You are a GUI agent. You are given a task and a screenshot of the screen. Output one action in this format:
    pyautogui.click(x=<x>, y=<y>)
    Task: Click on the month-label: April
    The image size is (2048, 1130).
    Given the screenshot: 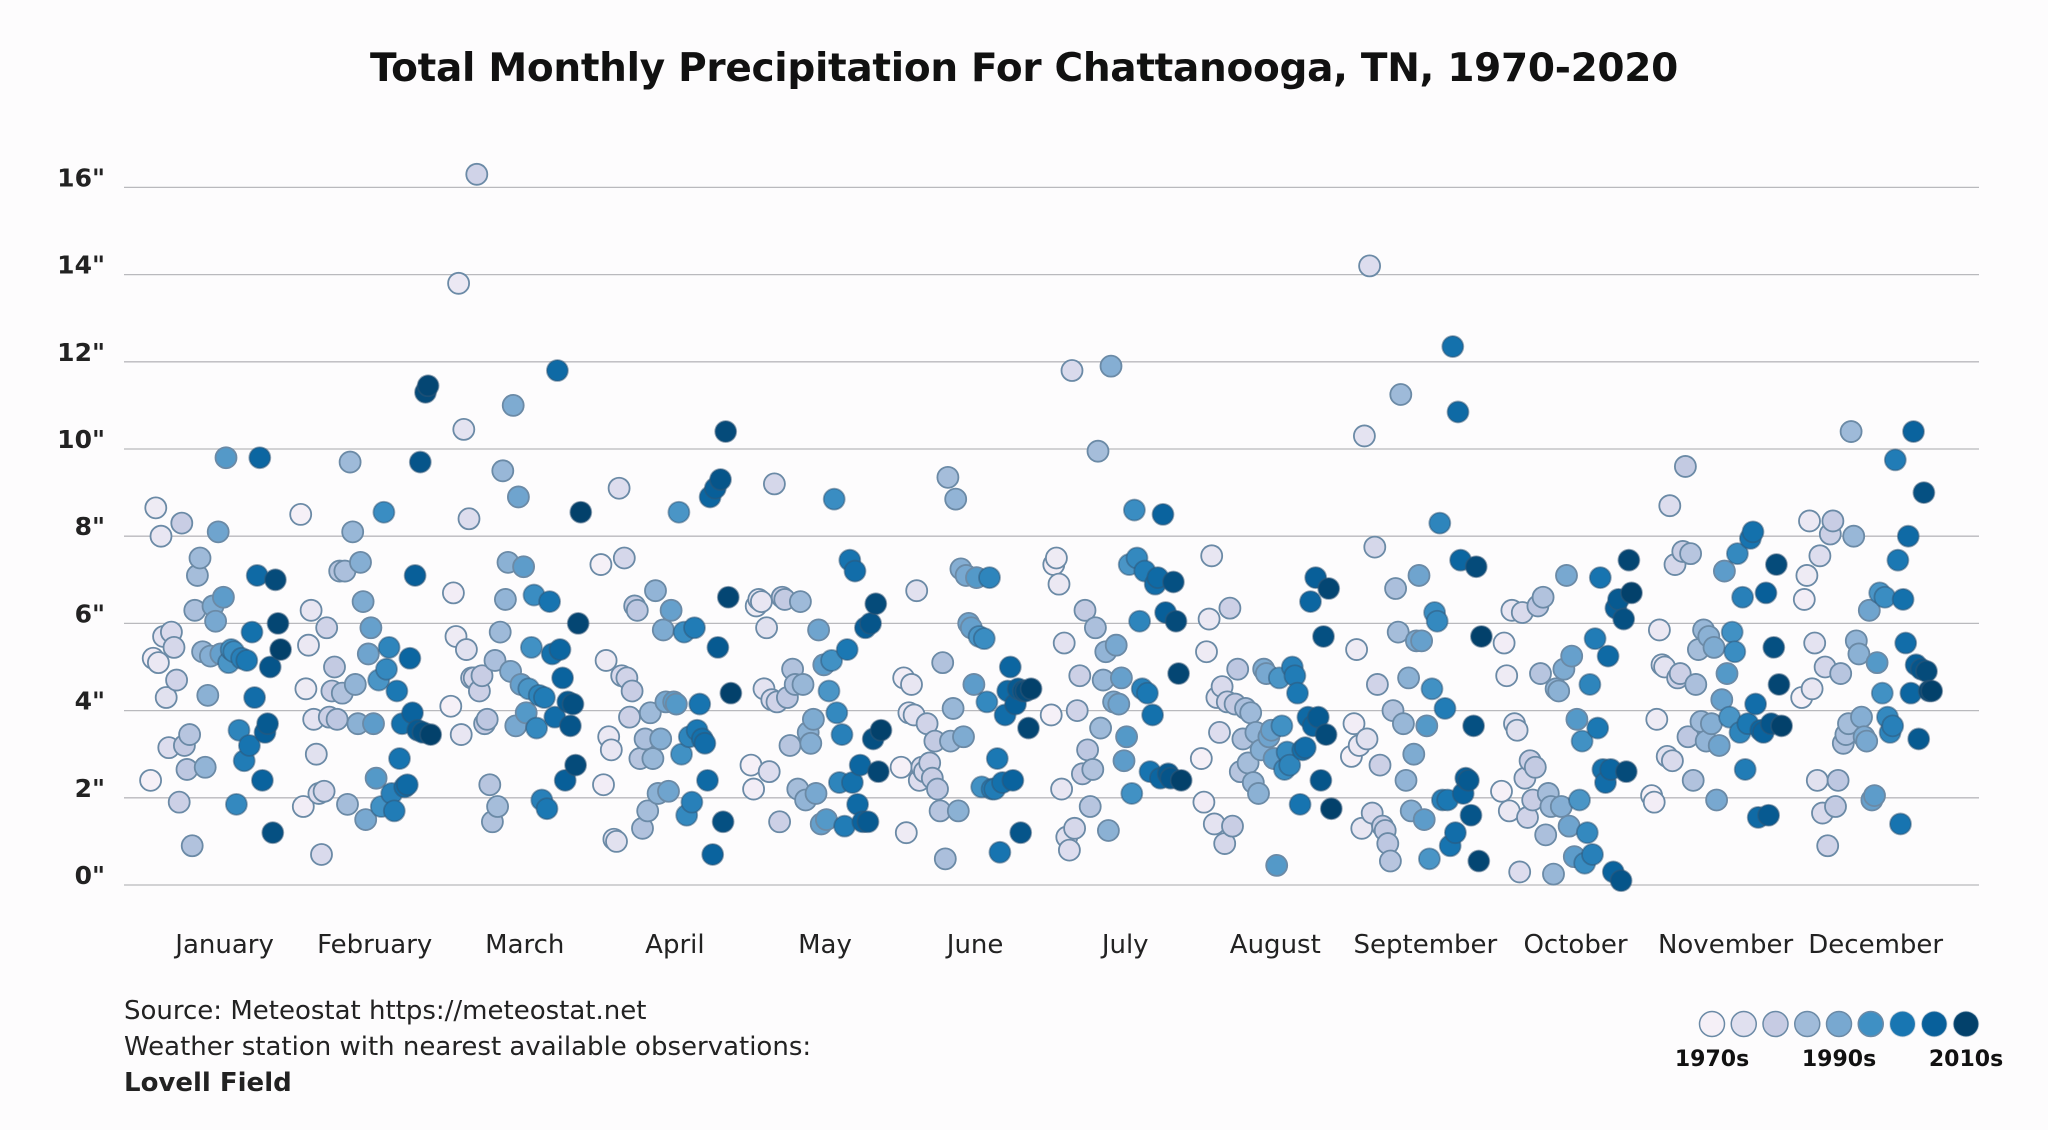 What is the action you would take?
    pyautogui.click(x=674, y=945)
    